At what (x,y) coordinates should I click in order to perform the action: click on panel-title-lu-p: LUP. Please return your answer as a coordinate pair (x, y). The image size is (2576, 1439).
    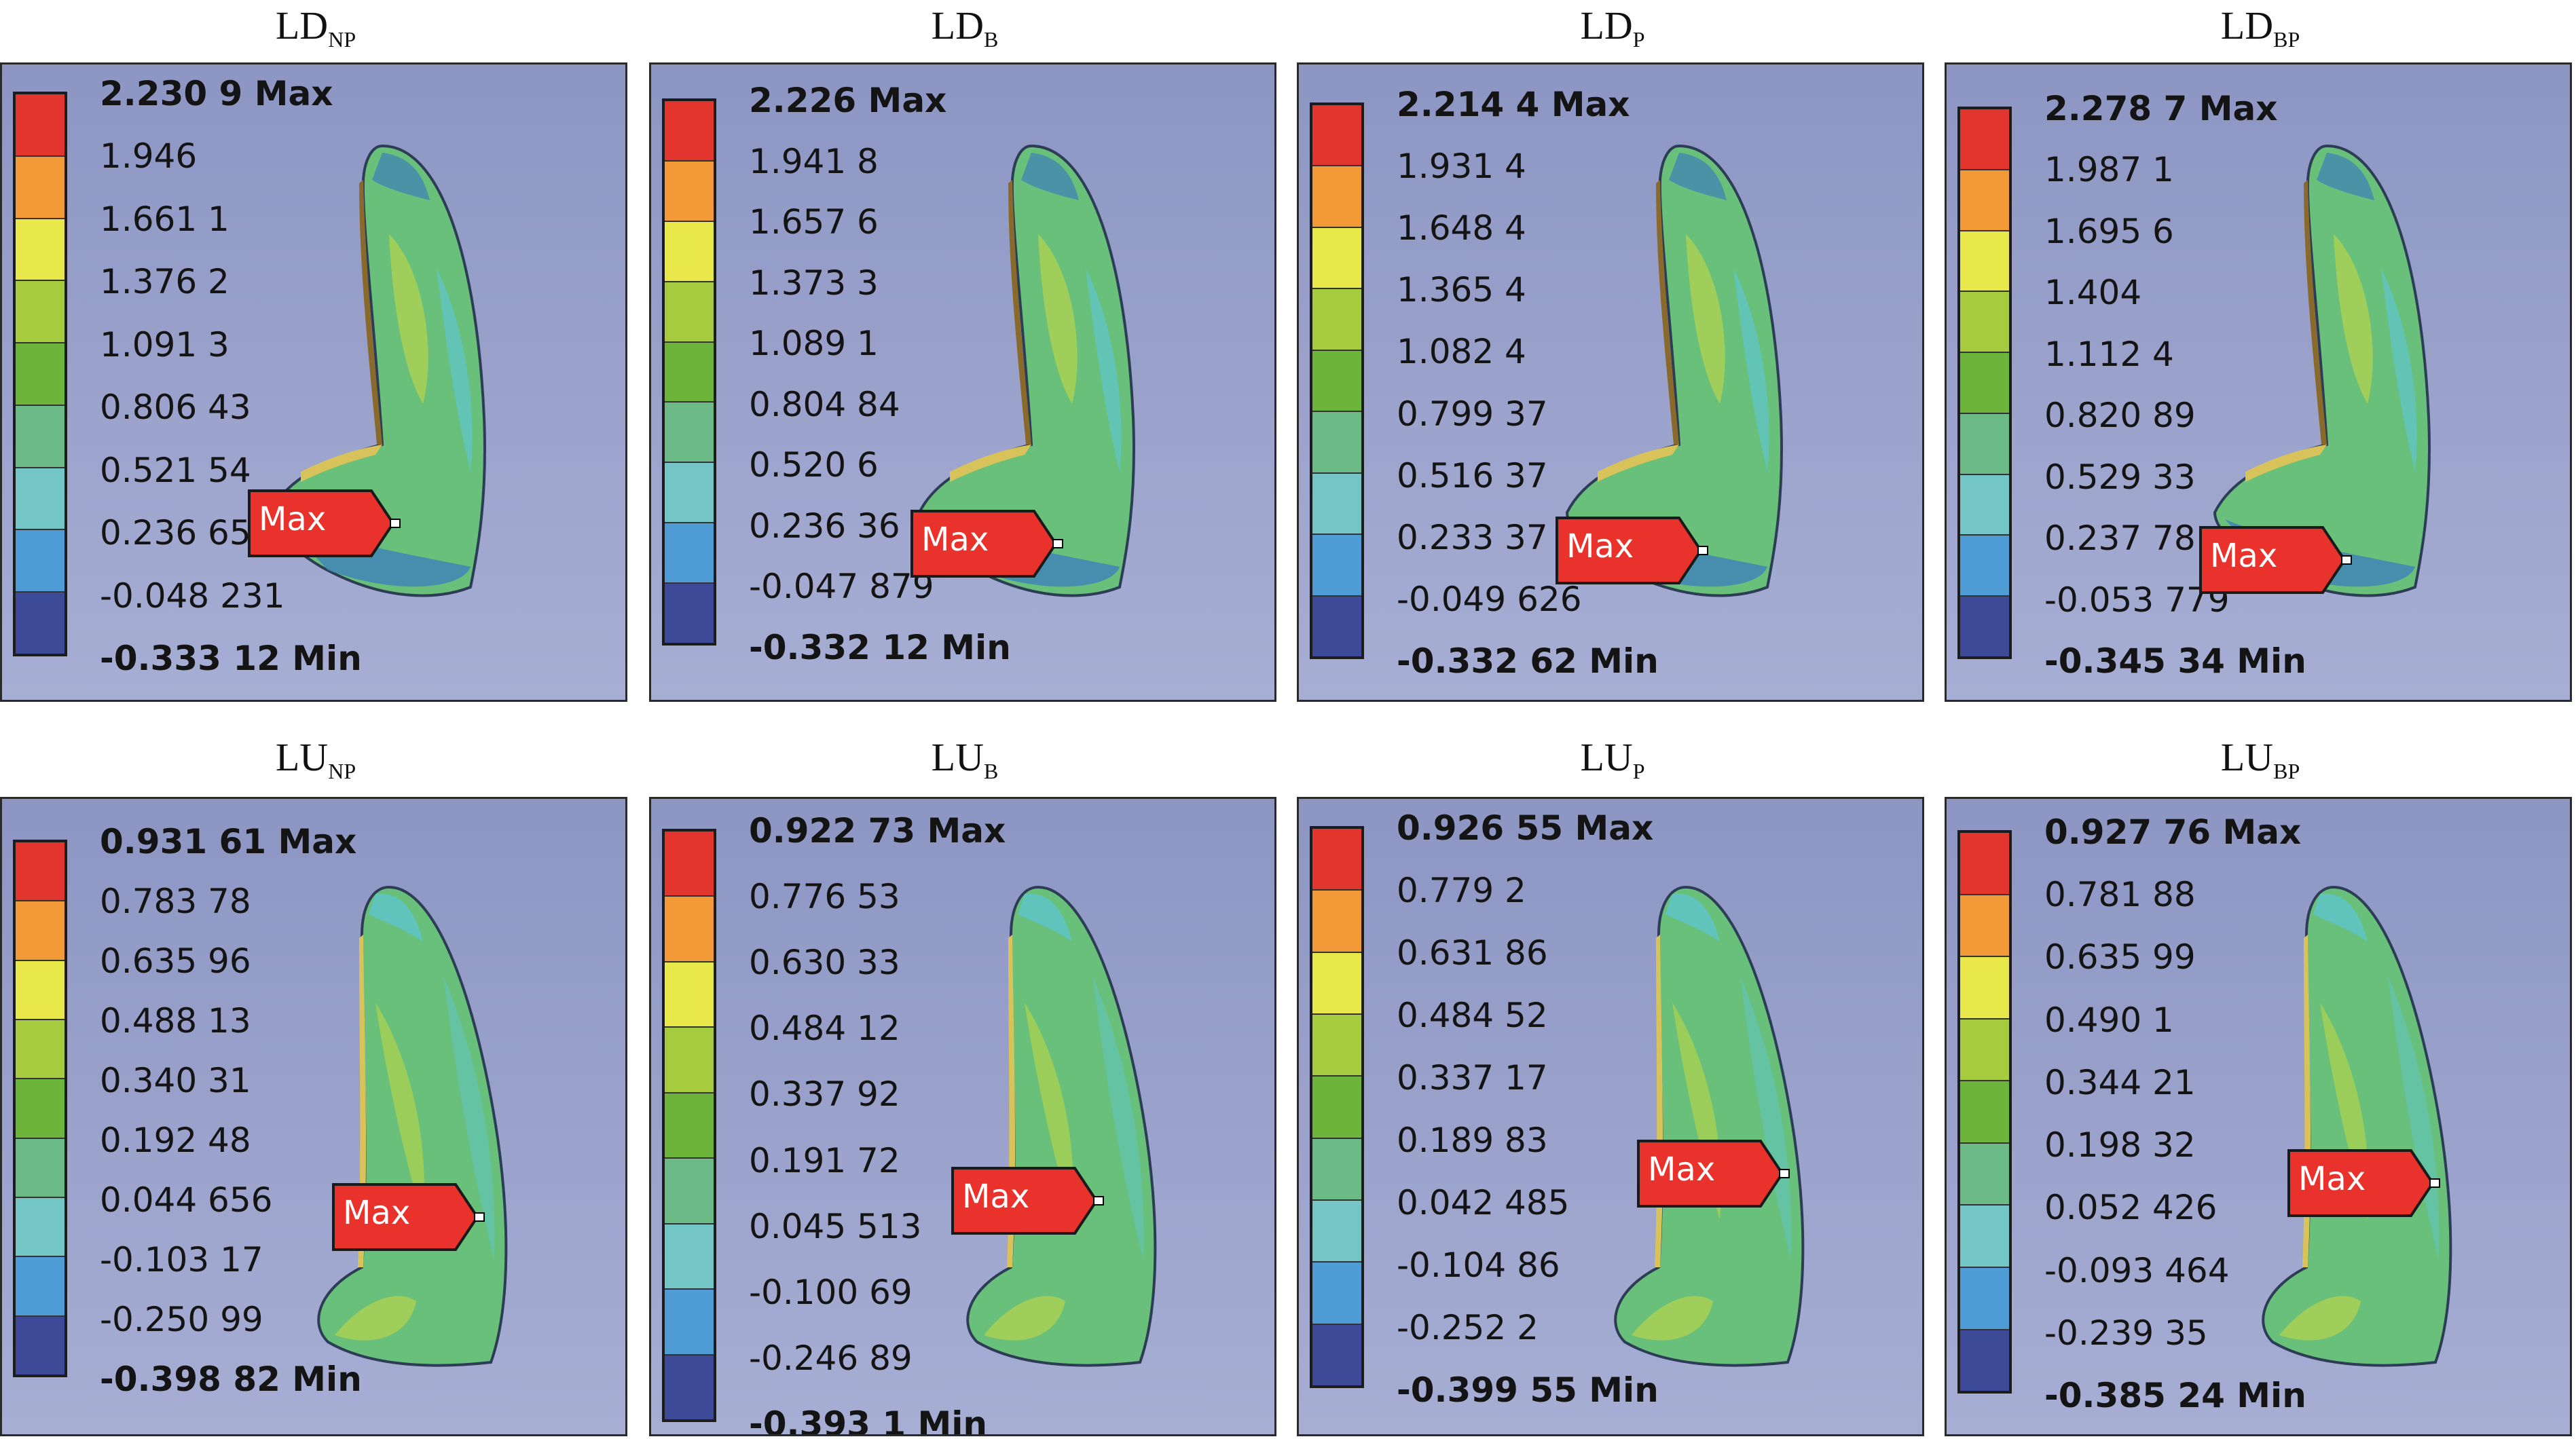
    Looking at the image, I should click on (1613, 759).